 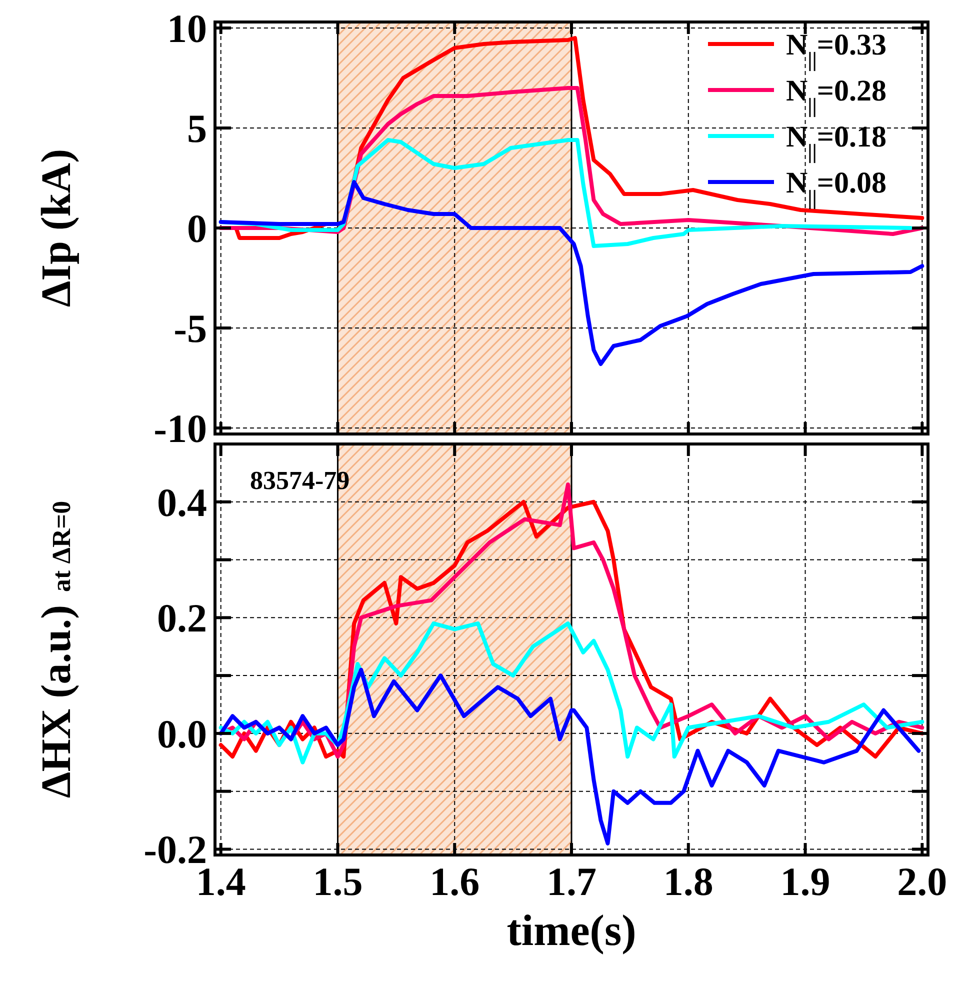 What do you see at coordinates (455, 881) in the screenshot?
I see `x-tick-label: 1.6` at bounding box center [455, 881].